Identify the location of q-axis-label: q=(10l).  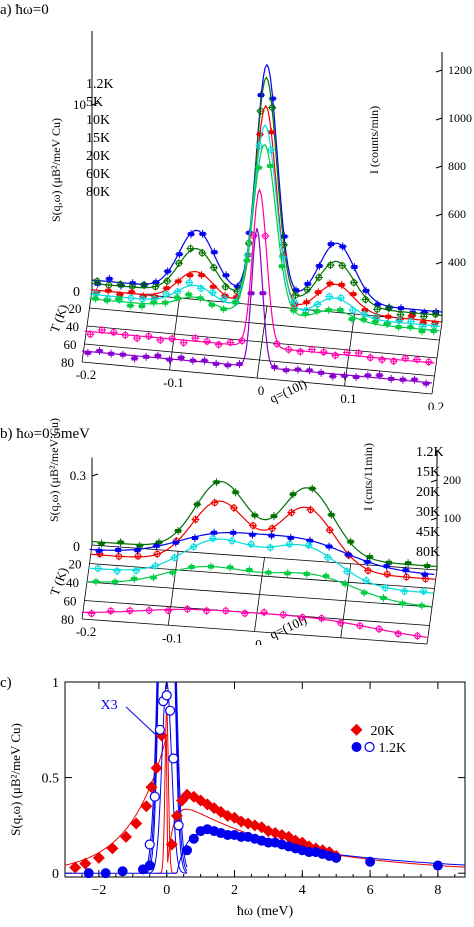
(288, 391).